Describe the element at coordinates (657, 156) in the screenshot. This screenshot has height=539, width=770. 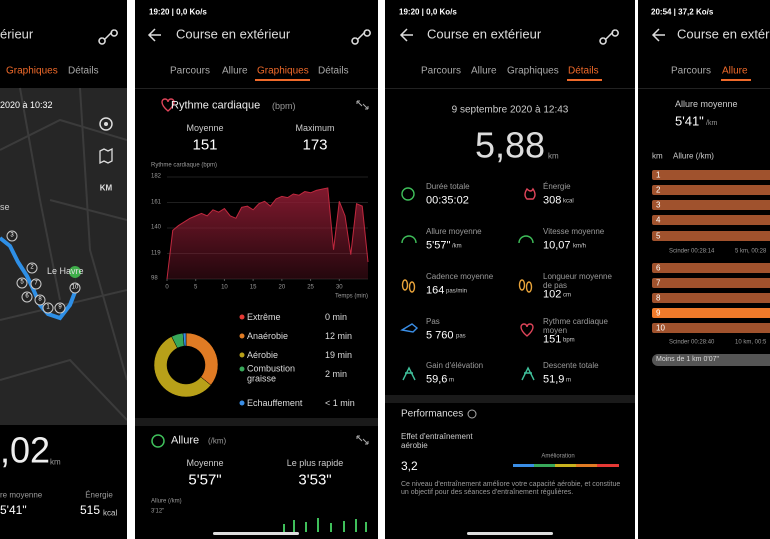
I see `column-header: km` at that location.